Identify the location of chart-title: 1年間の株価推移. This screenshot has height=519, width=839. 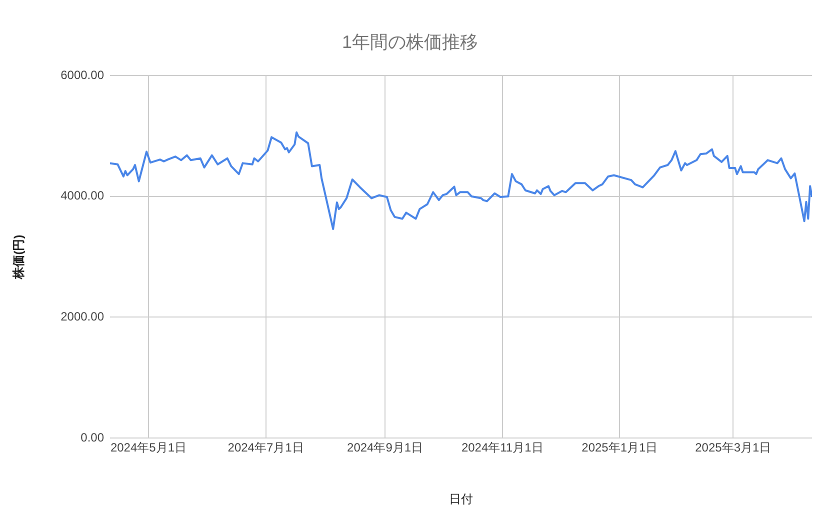
(410, 42).